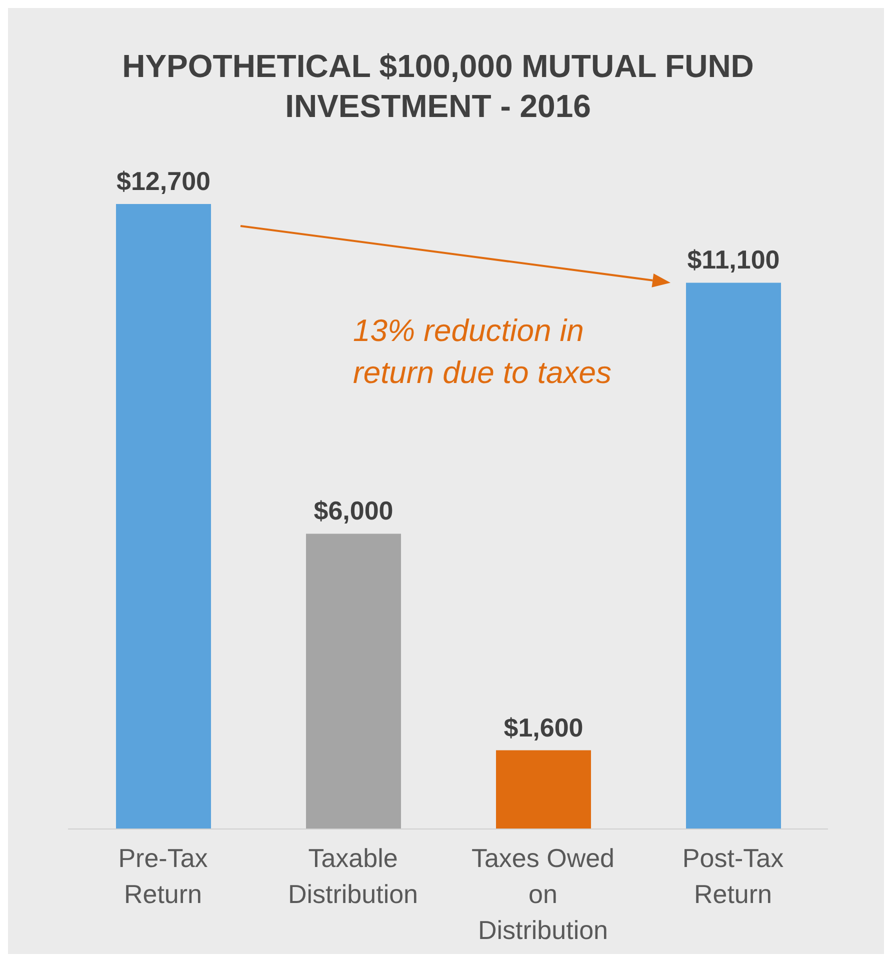  Describe the element at coordinates (733, 876) in the screenshot. I see `x-tick-label: Post-Tax Return` at that location.